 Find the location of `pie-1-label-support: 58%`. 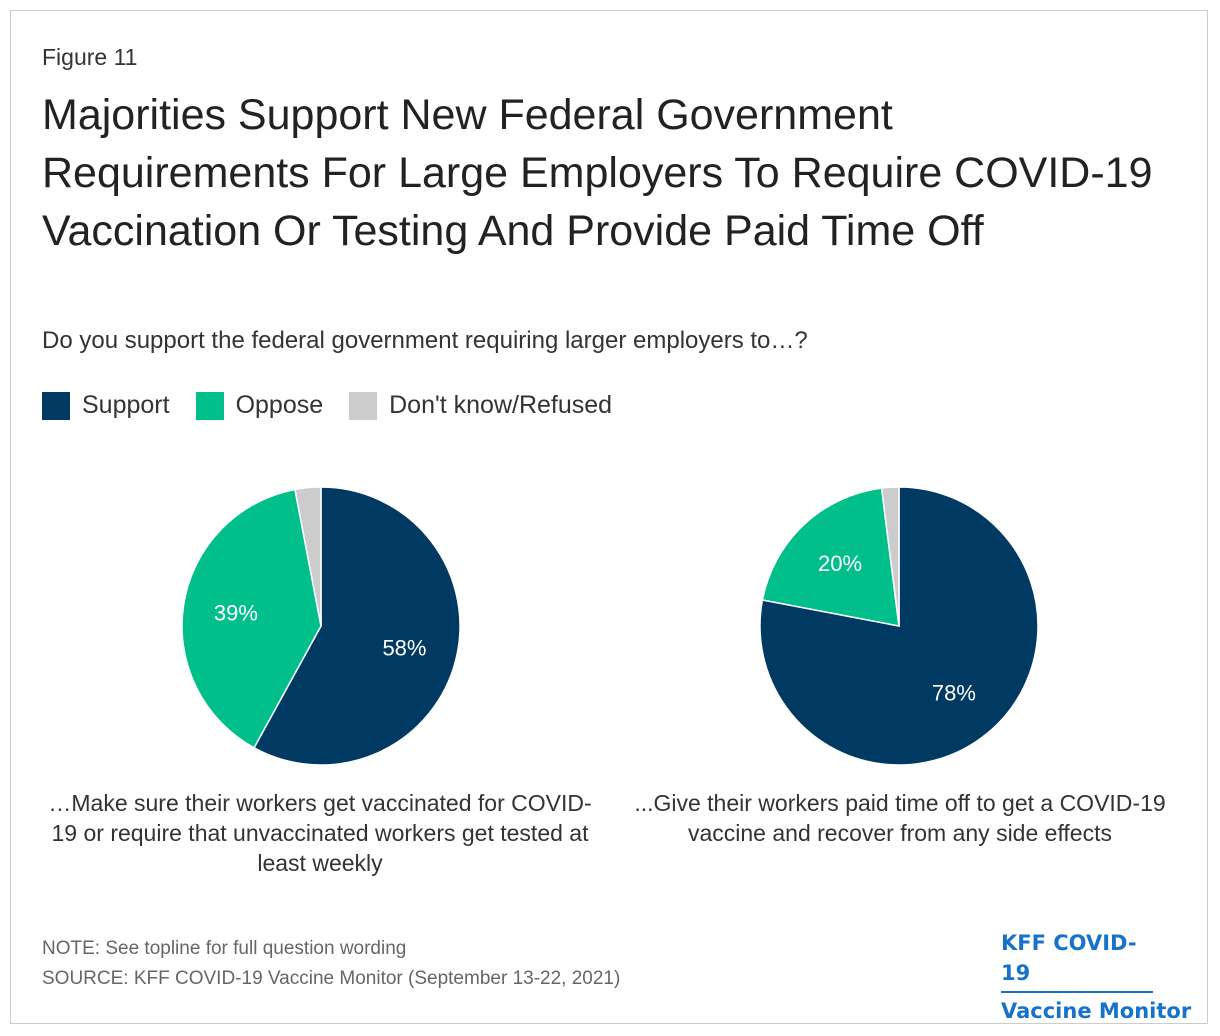

pie-1-label-support: 58% is located at coordinates (404, 647).